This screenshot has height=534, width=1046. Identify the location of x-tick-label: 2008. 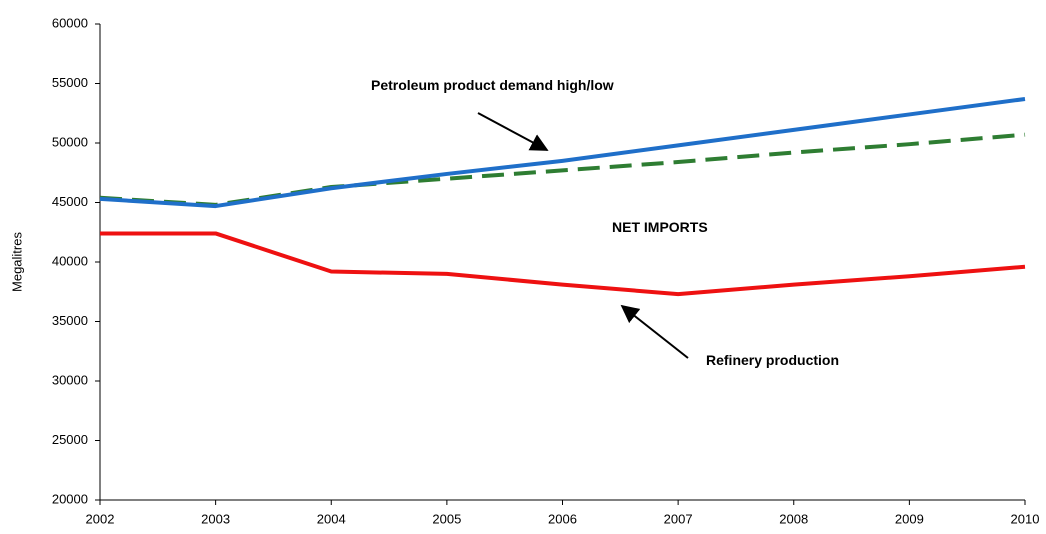
(793, 518).